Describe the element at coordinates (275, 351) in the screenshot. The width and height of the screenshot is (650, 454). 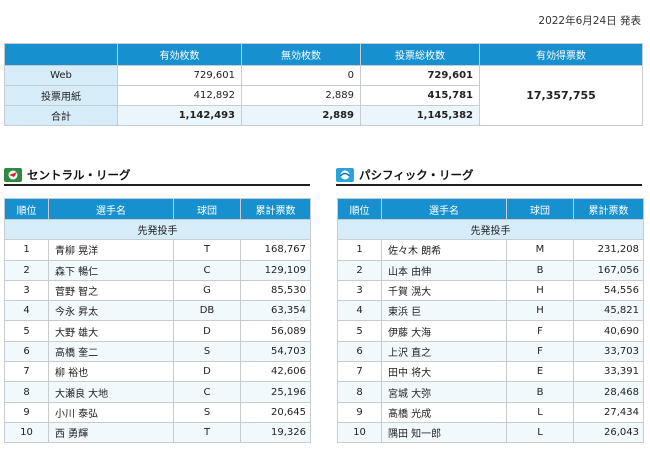
I see `votes-cell: 54,703` at that location.